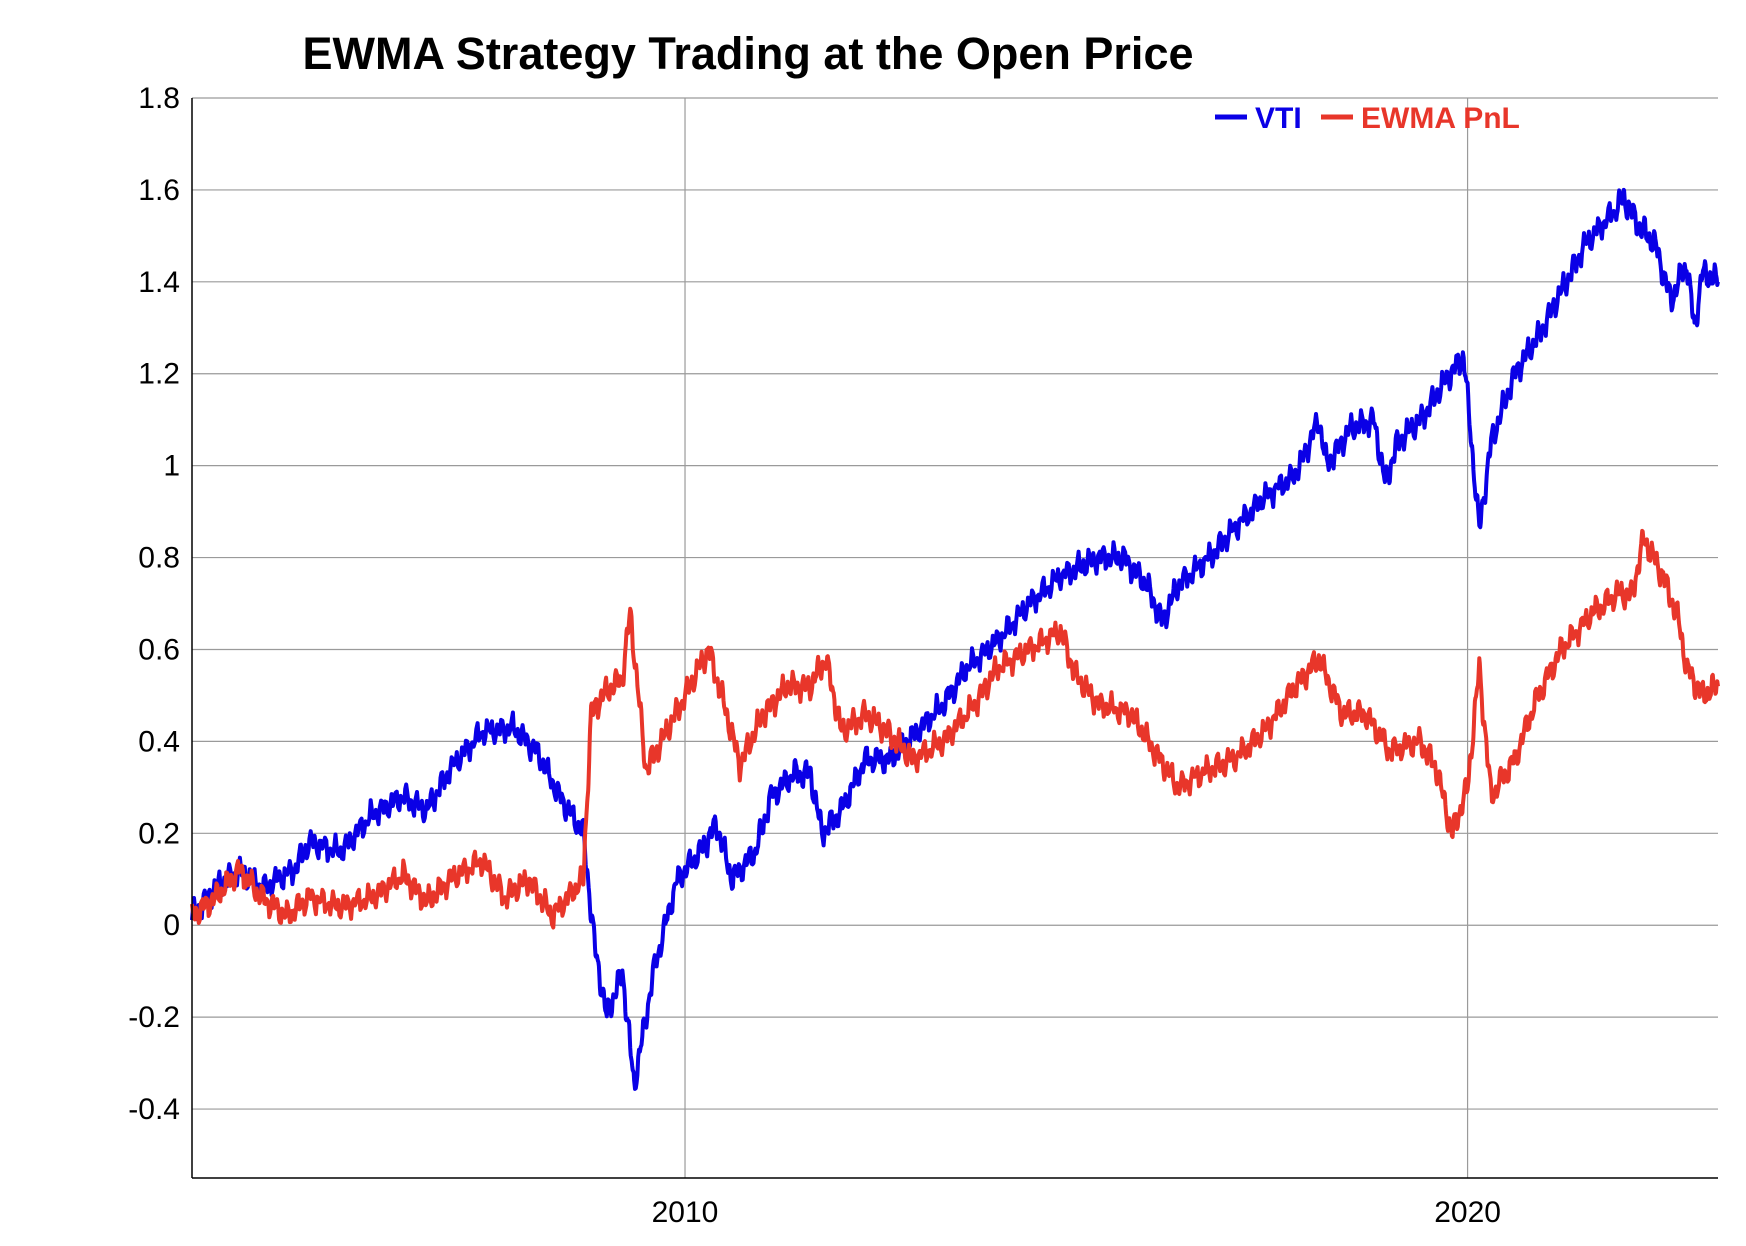 Image resolution: width=1746 pixels, height=1246 pixels. Describe the element at coordinates (159, 98) in the screenshot. I see `y-tick-label: 1.8` at that location.